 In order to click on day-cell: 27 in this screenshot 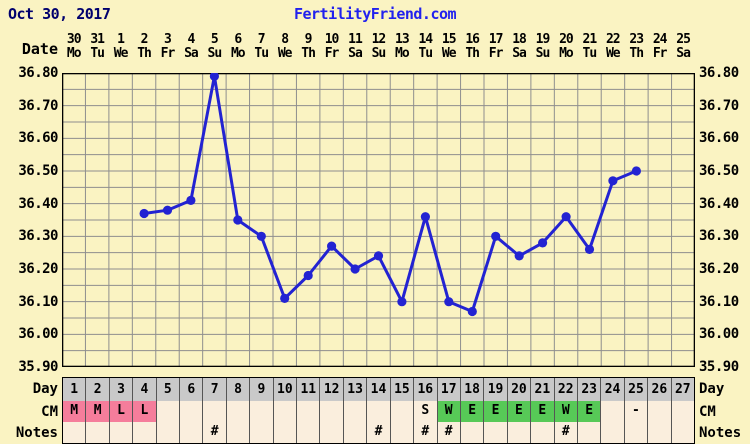, I will do `click(682, 389)`.